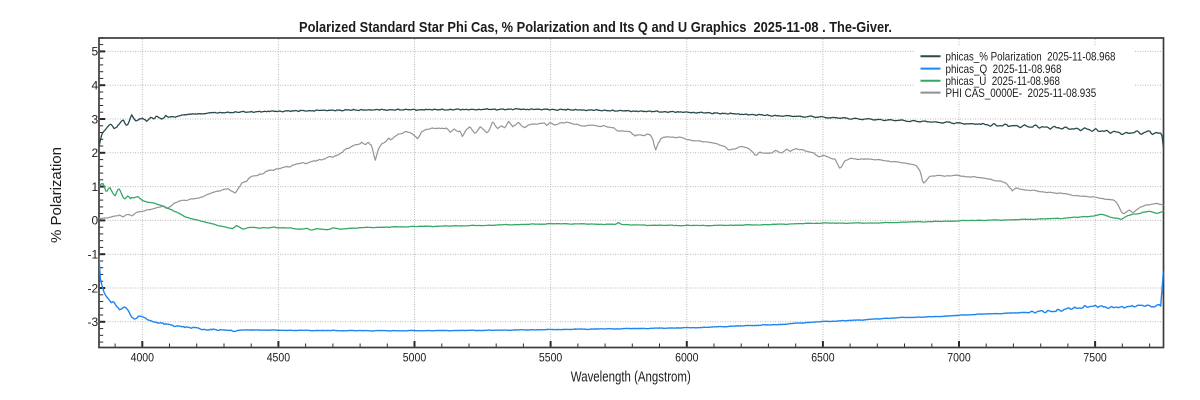 The image size is (1200, 400). What do you see at coordinates (1004, 69) in the screenshot?
I see `svg-text: phicas_Q 2025-11-08.968` at bounding box center [1004, 69].